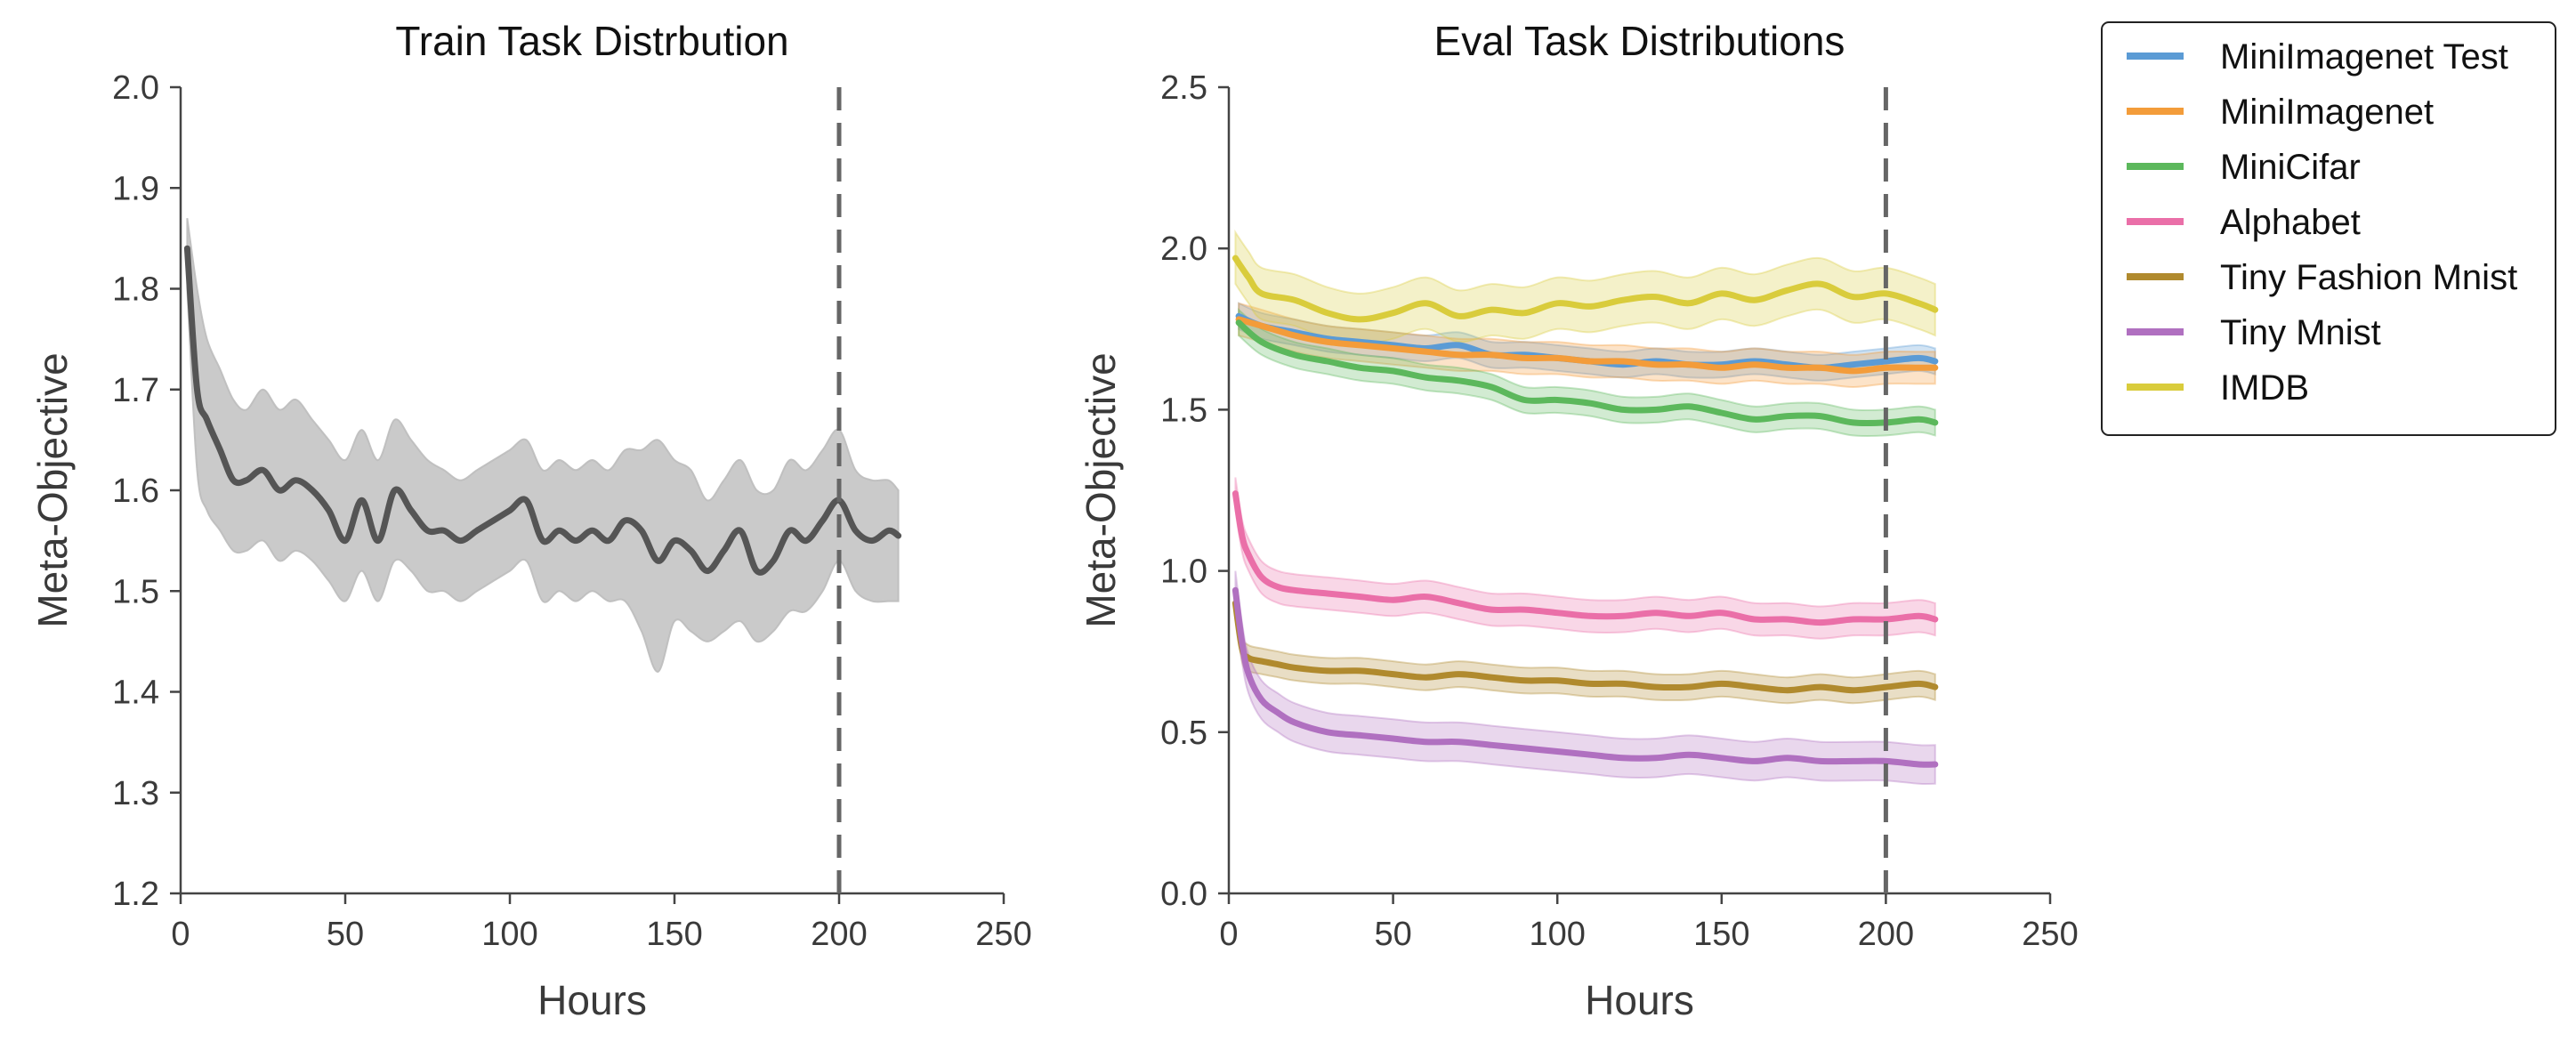  Describe the element at coordinates (135, 693) in the screenshot. I see `y-tick-label: 1.4` at that location.